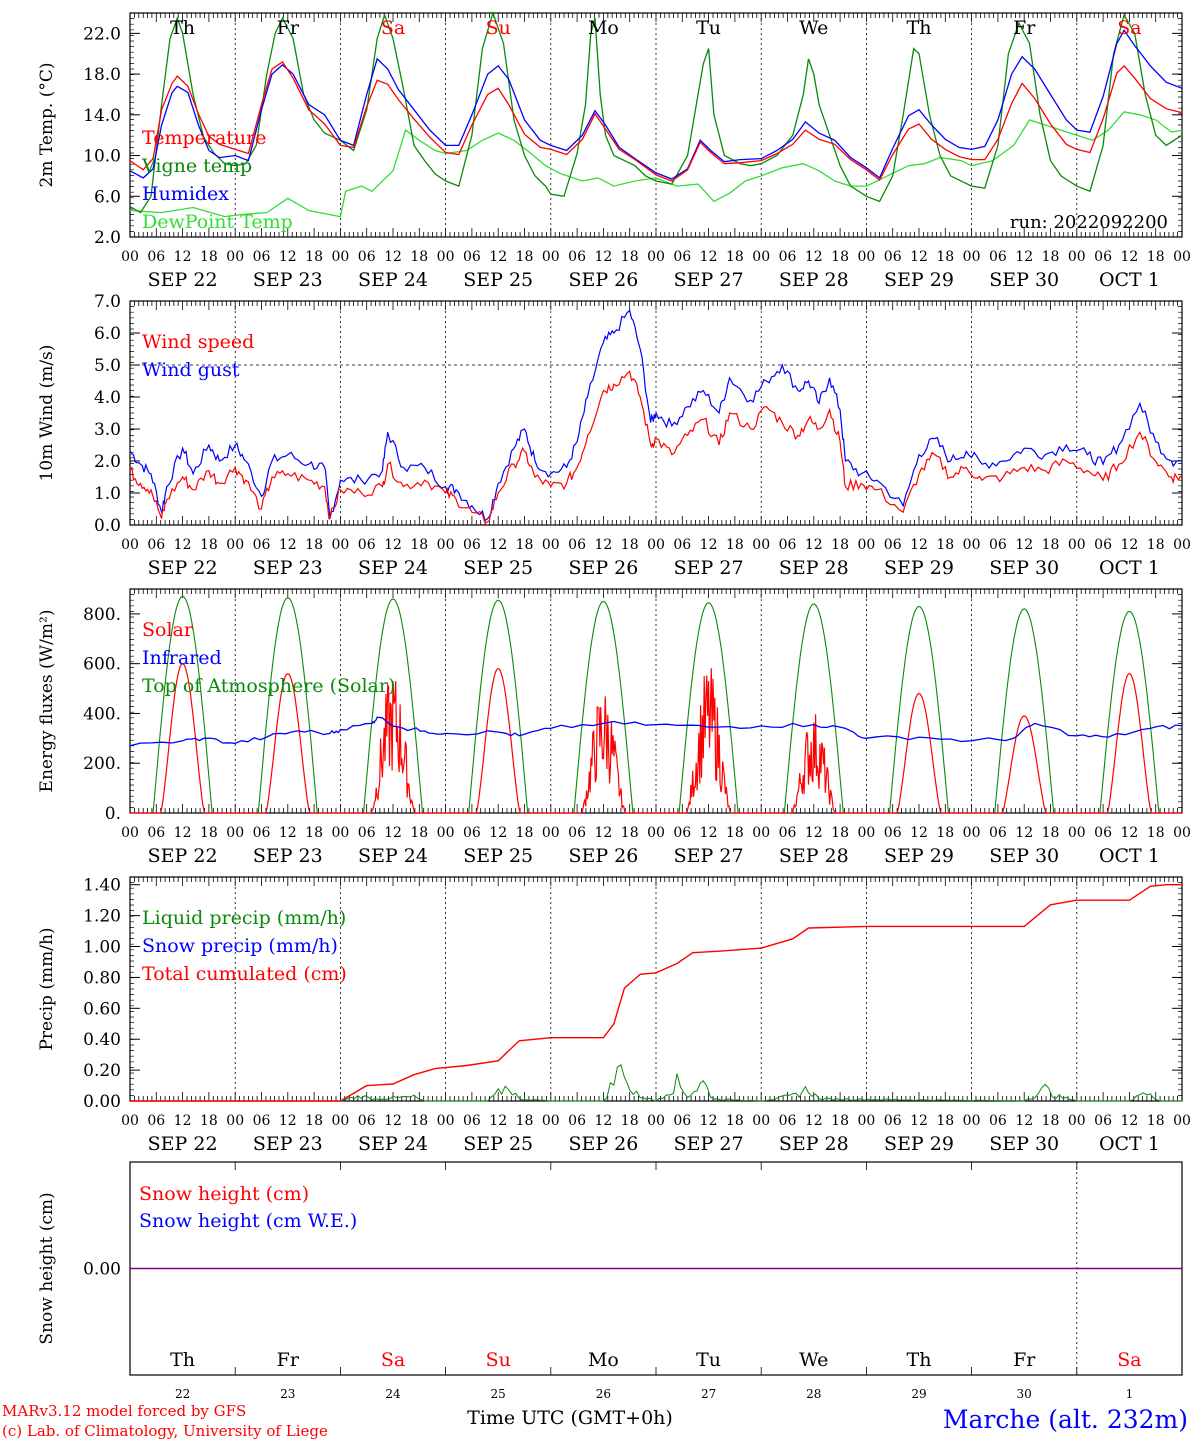 The width and height of the screenshot is (1194, 1440). I want to click on snow-day-number: 29, so click(918, 1394).